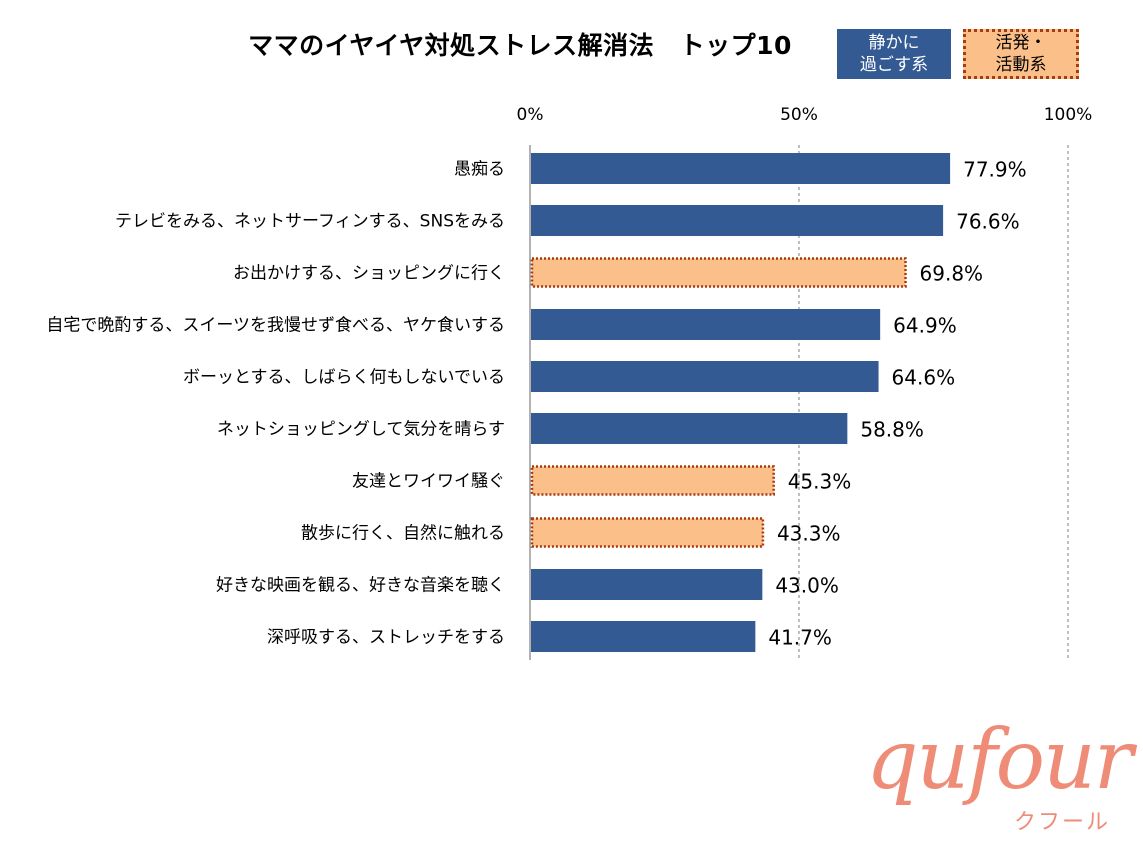 This screenshot has width=1143, height=862. Describe the element at coordinates (520, 45) in the screenshot. I see `chart-title: ママのイヤイヤ対処ストレス解消法 トップ10` at that location.